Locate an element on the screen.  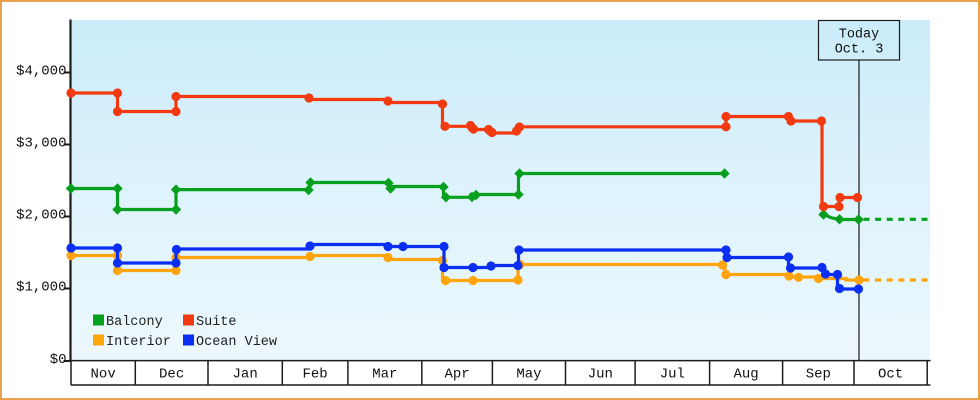
svg-text: Sep is located at coordinates (818, 375).